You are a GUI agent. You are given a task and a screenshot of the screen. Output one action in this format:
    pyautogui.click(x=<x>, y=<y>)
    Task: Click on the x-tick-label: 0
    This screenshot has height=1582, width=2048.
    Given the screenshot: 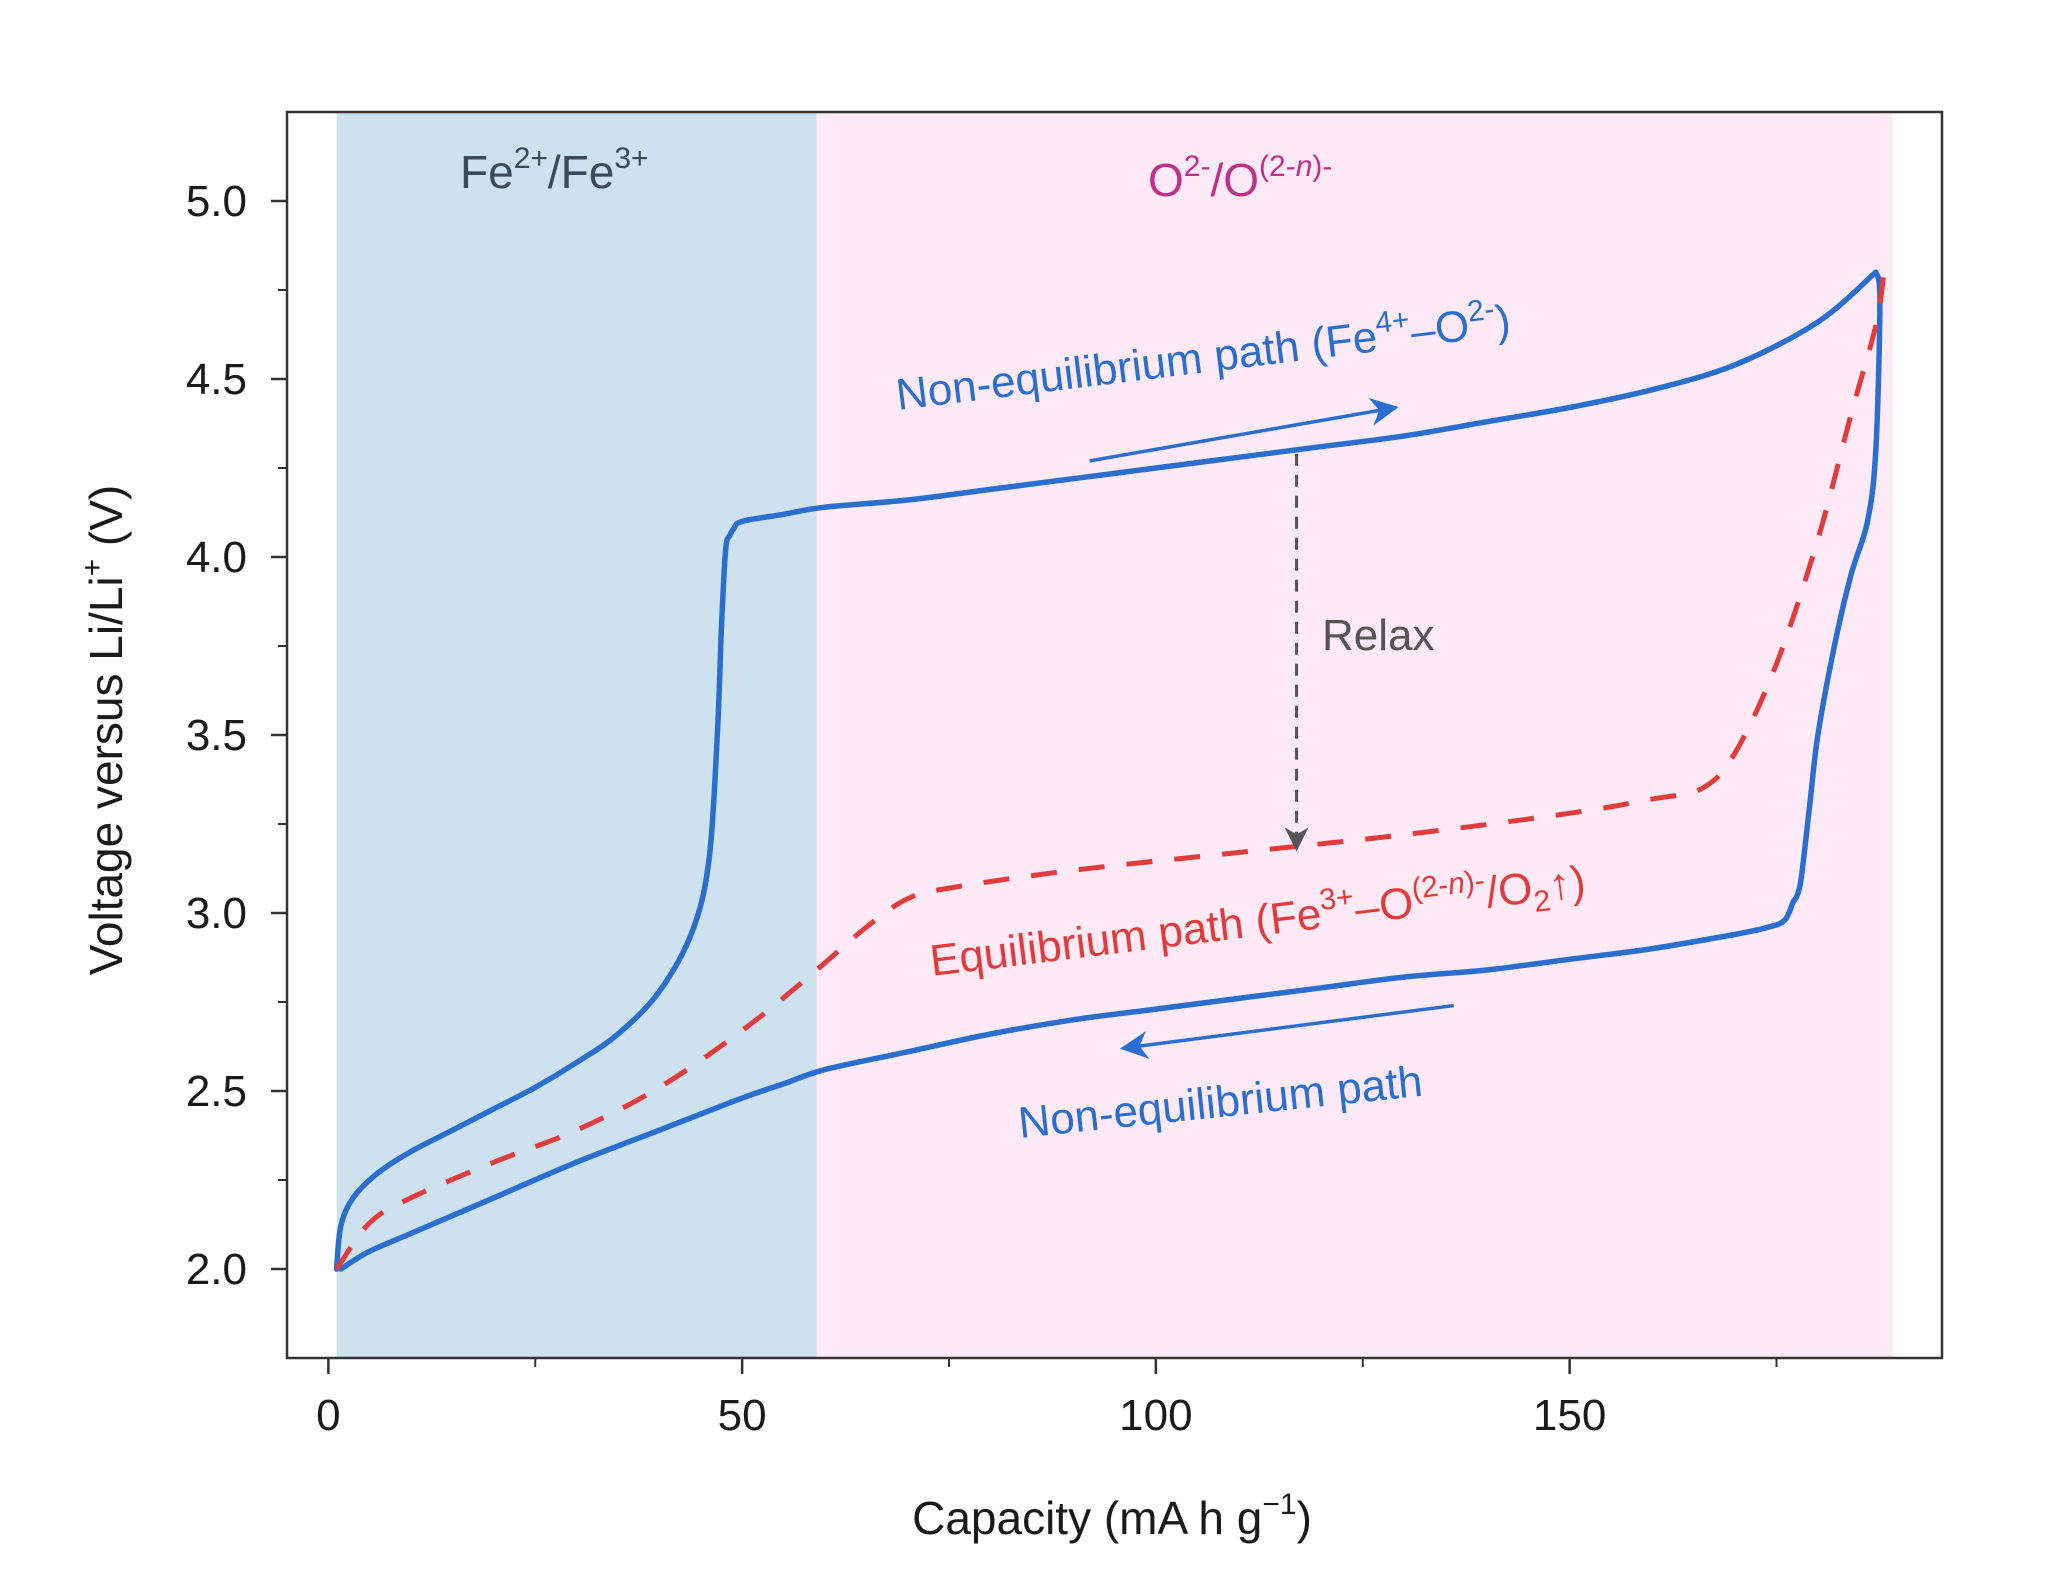 What is the action you would take?
    pyautogui.click(x=328, y=1415)
    